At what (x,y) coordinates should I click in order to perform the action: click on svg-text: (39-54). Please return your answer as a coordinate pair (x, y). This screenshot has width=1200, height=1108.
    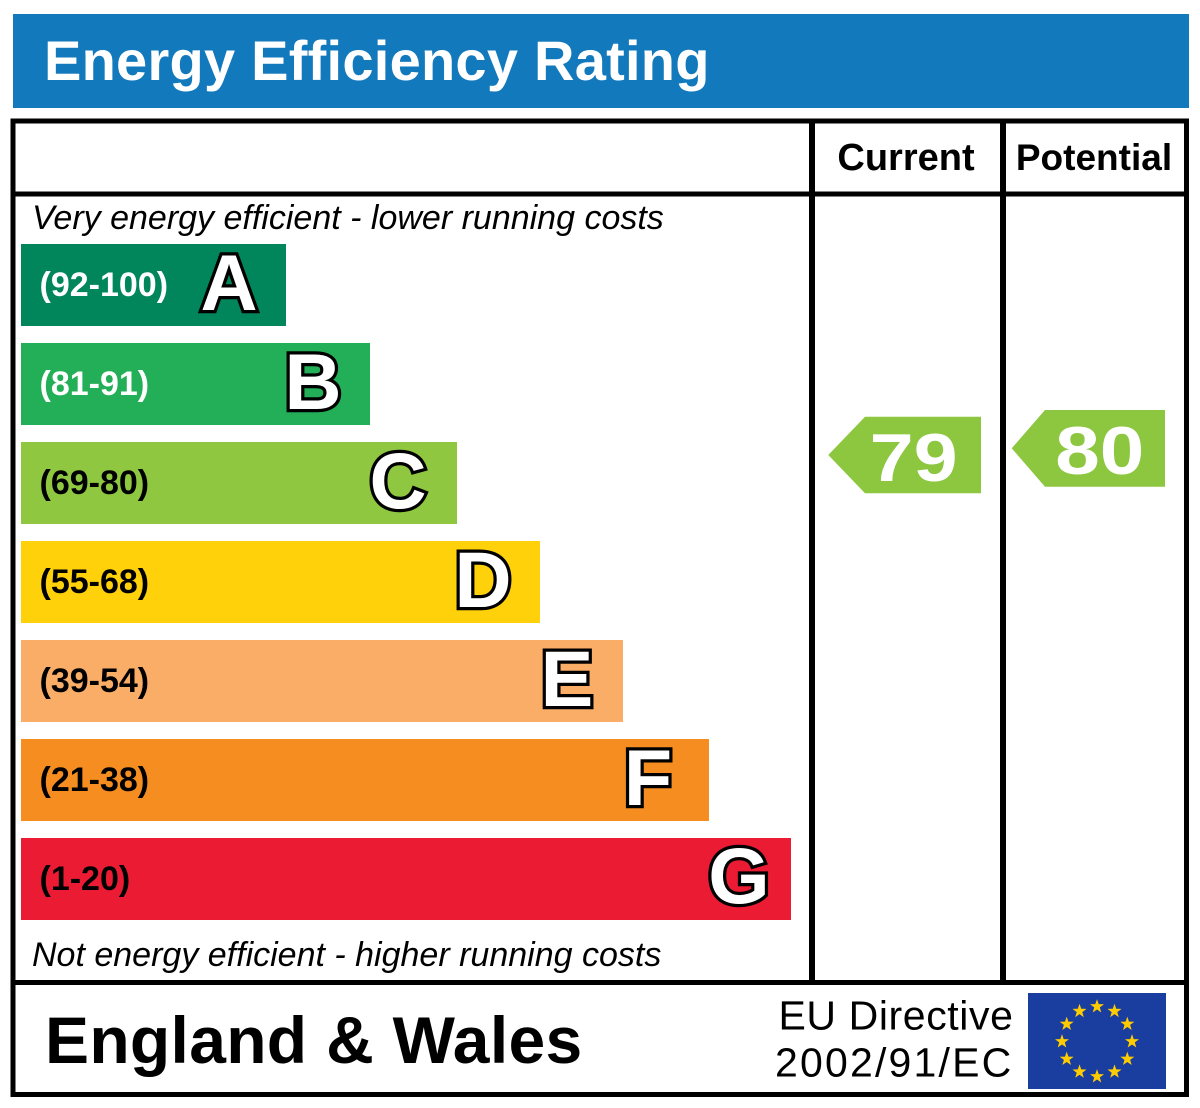
    Looking at the image, I should click on (95, 681).